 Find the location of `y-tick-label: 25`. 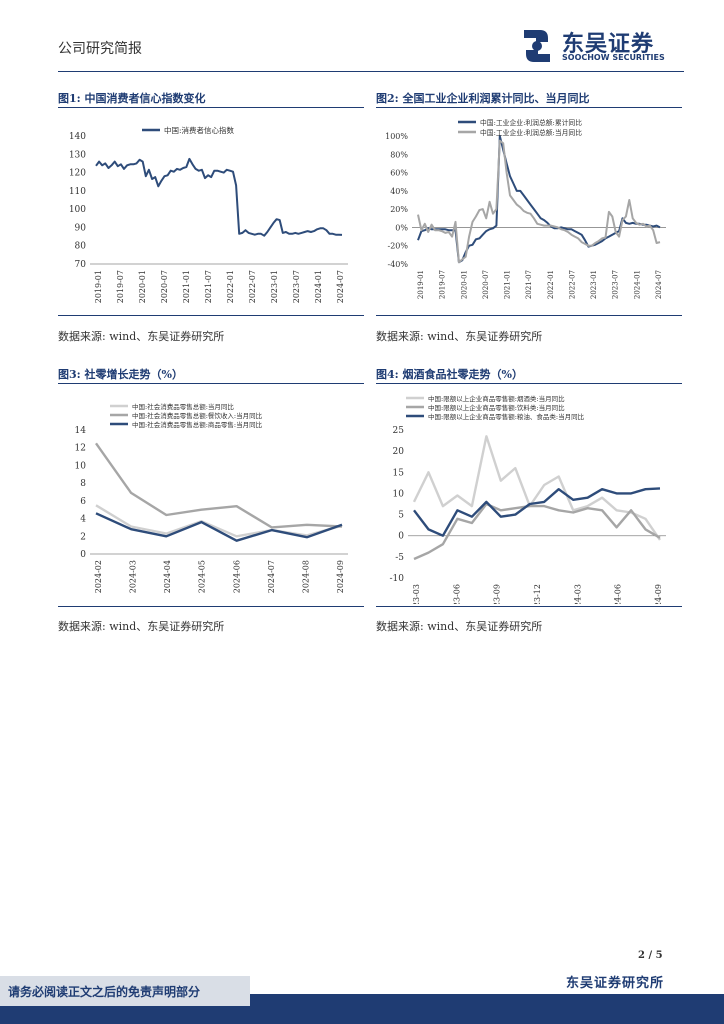

y-tick-label: 25 is located at coordinates (399, 431).